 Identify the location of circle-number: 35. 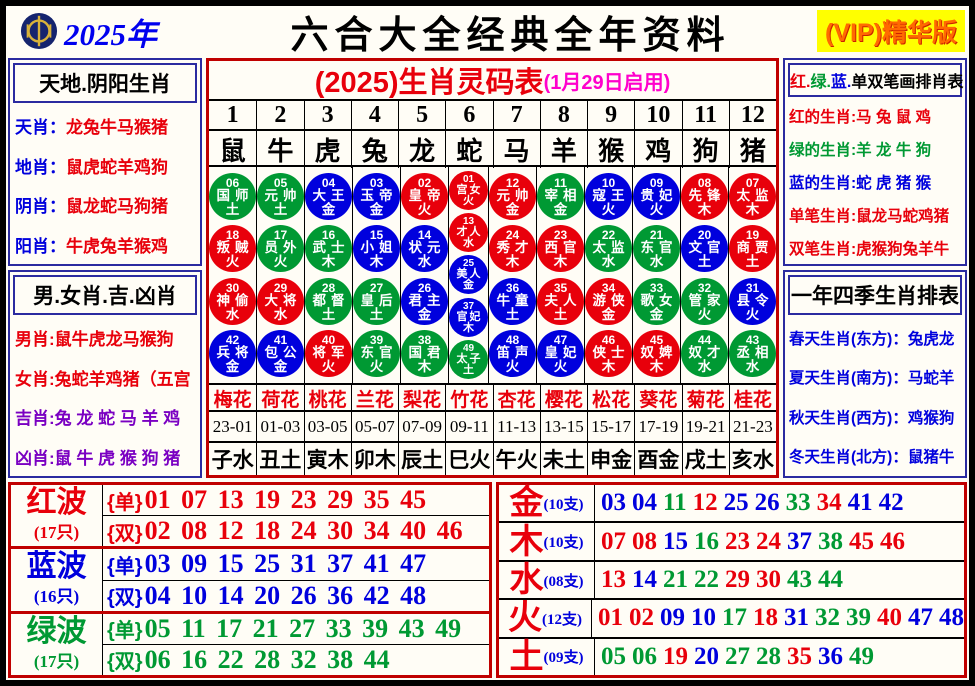
(560, 287).